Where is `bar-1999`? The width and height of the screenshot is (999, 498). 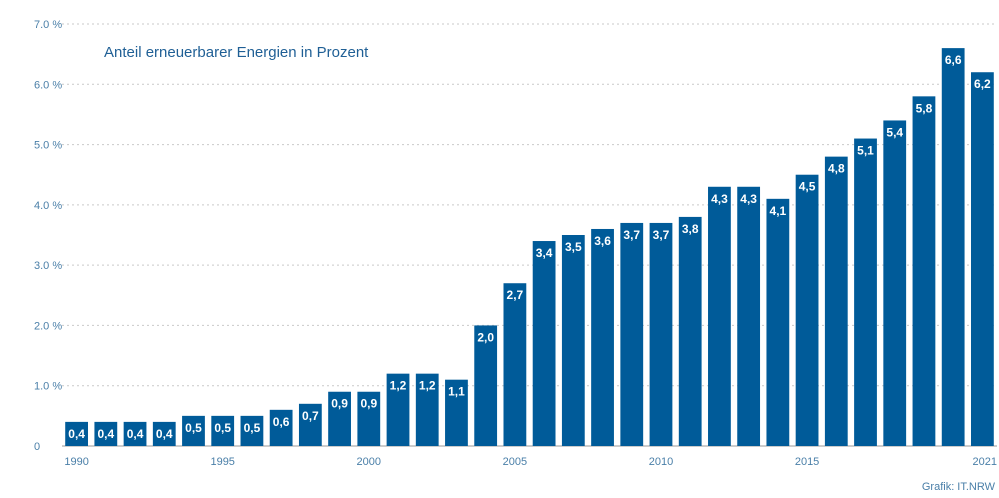
bar-1999 is located at coordinates (339, 418).